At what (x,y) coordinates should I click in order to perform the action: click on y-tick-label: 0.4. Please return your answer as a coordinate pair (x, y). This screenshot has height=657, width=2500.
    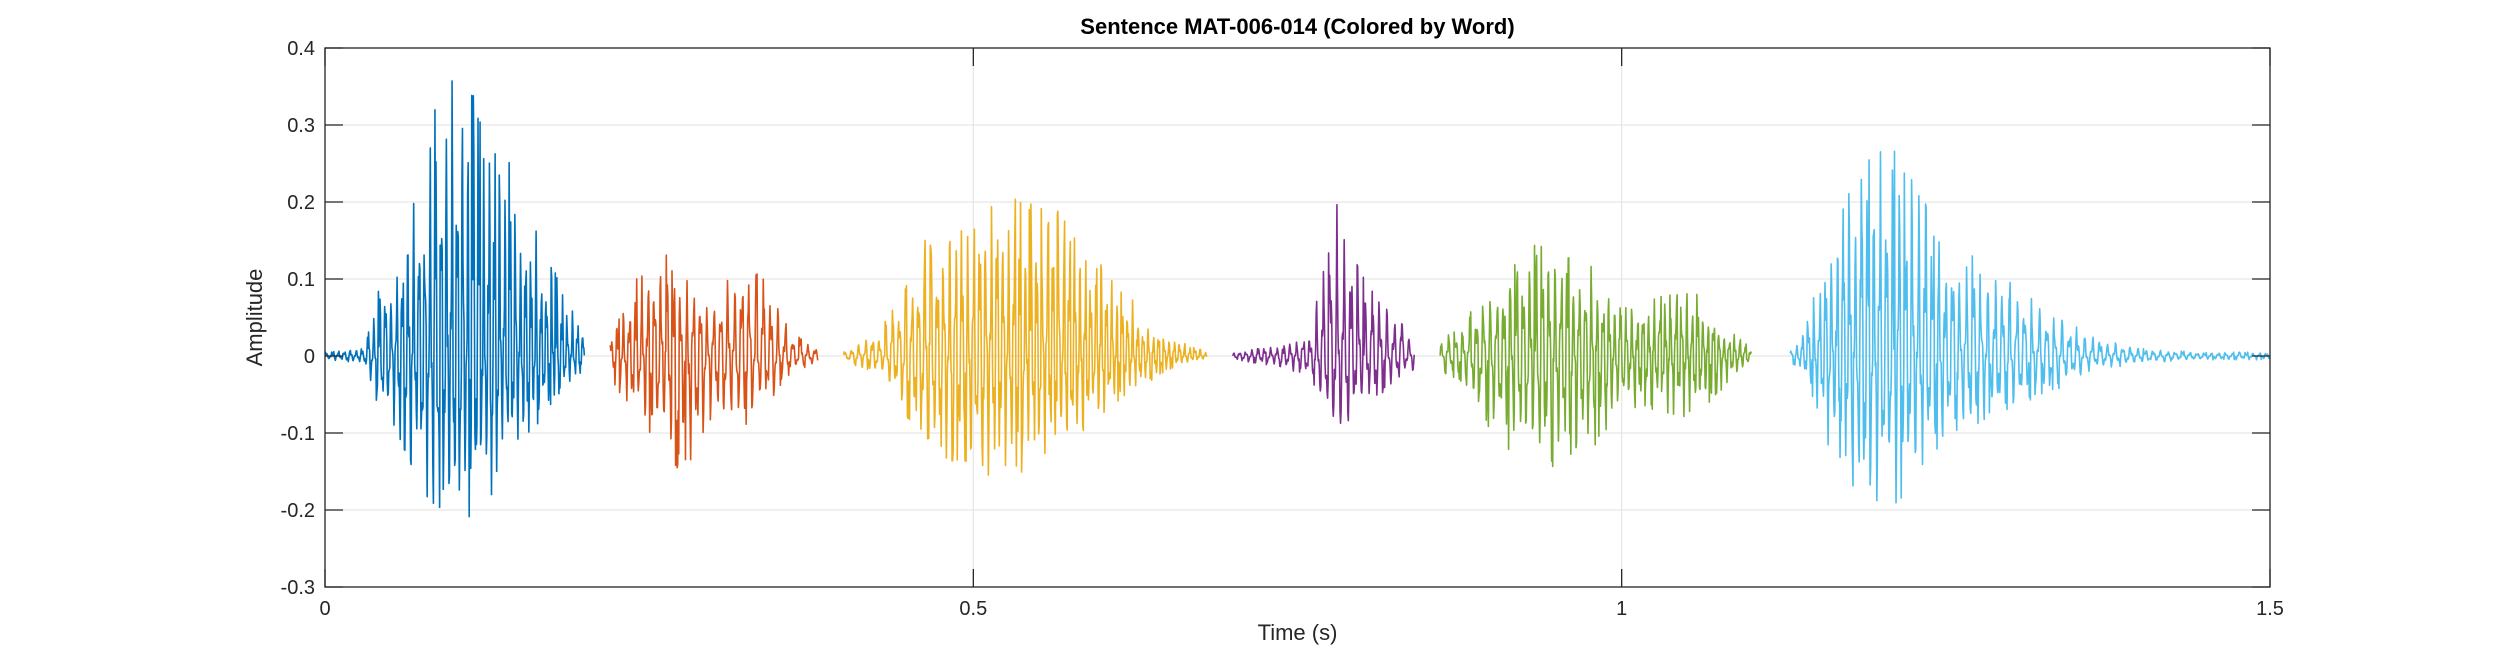
    Looking at the image, I should click on (301, 49).